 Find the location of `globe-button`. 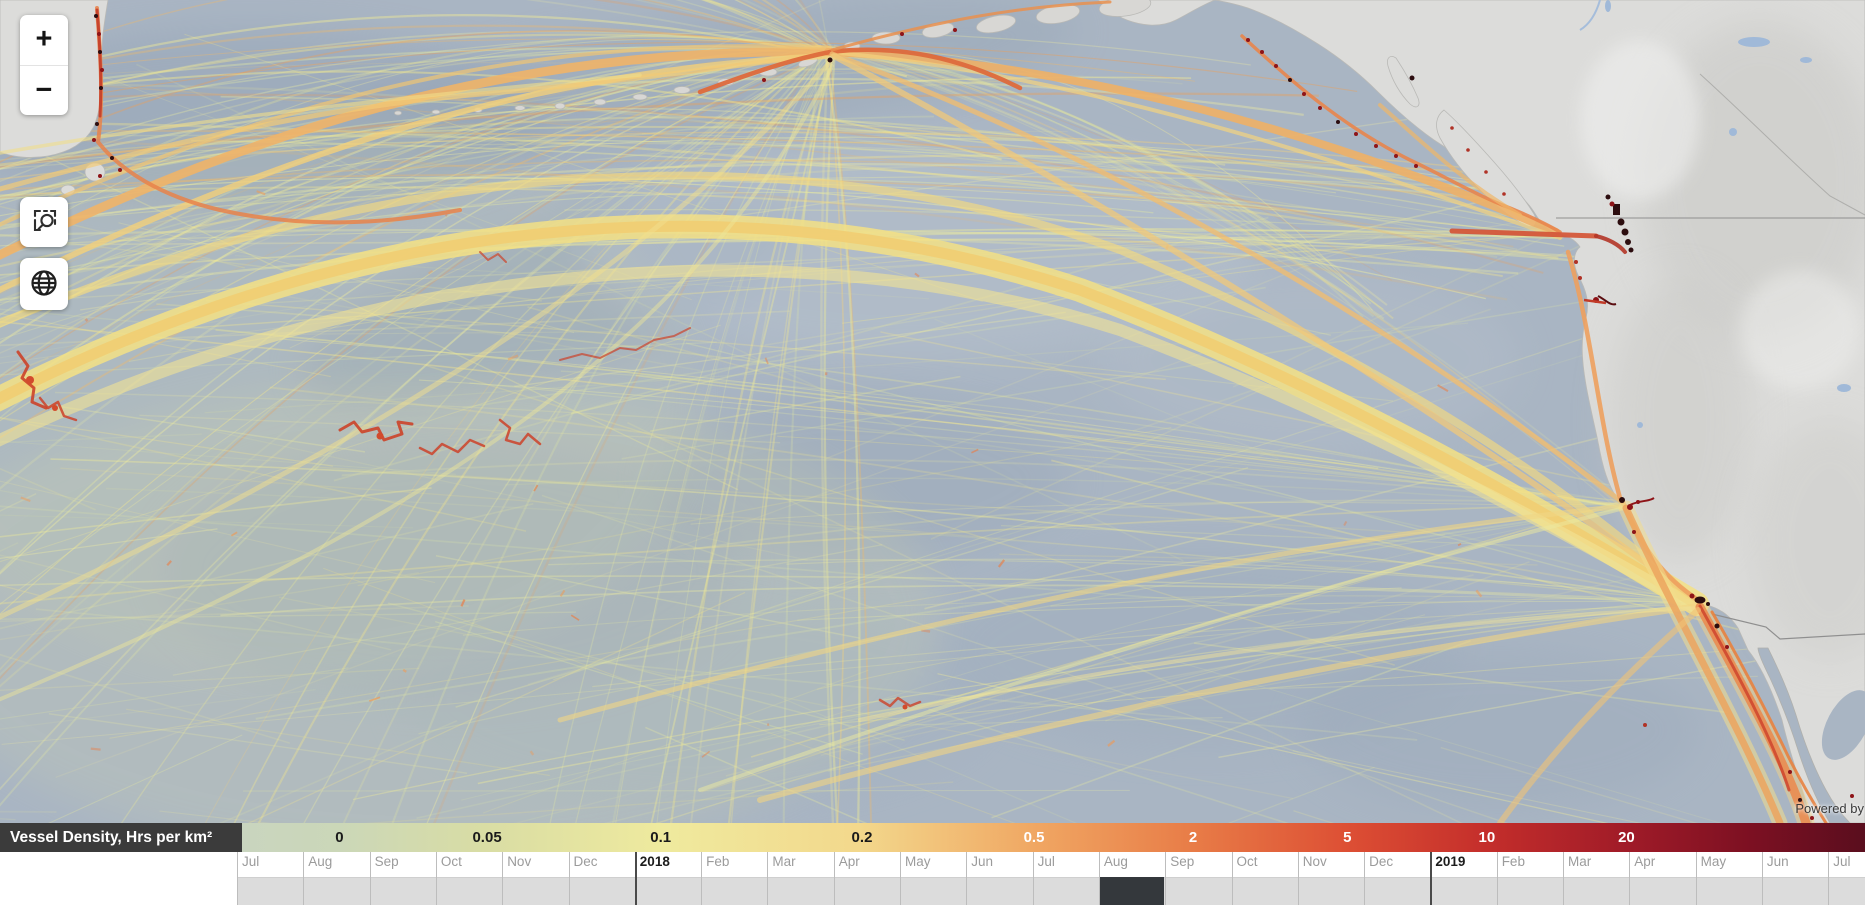

globe-button is located at coordinates (44, 284).